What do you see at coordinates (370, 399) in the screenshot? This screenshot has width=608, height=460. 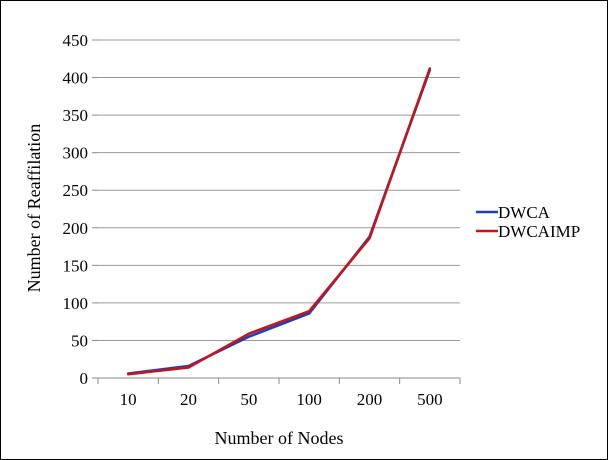 I see `x-tick-label-200: 200` at bounding box center [370, 399].